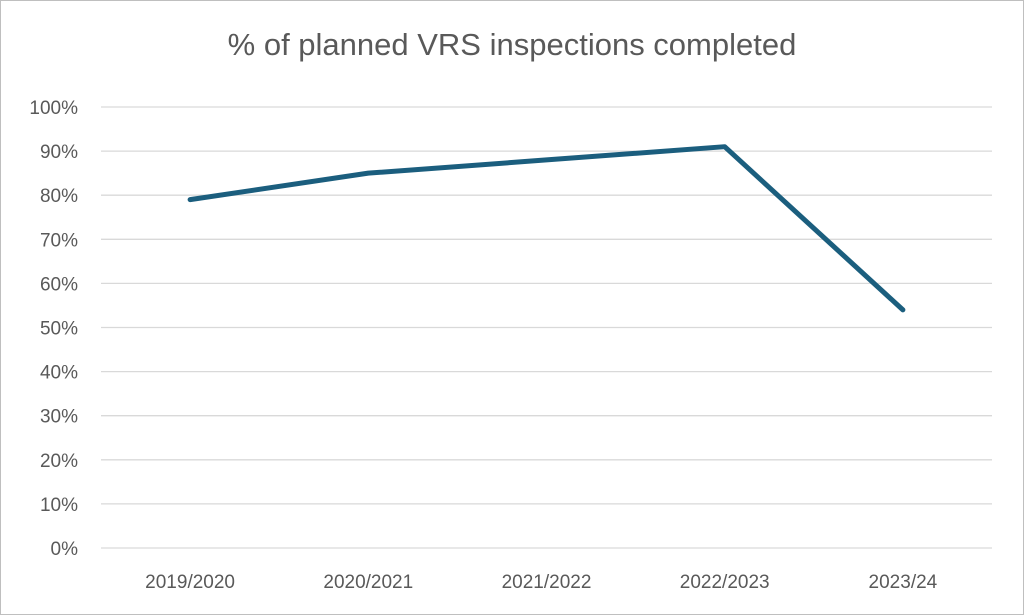 The width and height of the screenshot is (1024, 615). I want to click on y-tick-label: 20%, so click(59, 461).